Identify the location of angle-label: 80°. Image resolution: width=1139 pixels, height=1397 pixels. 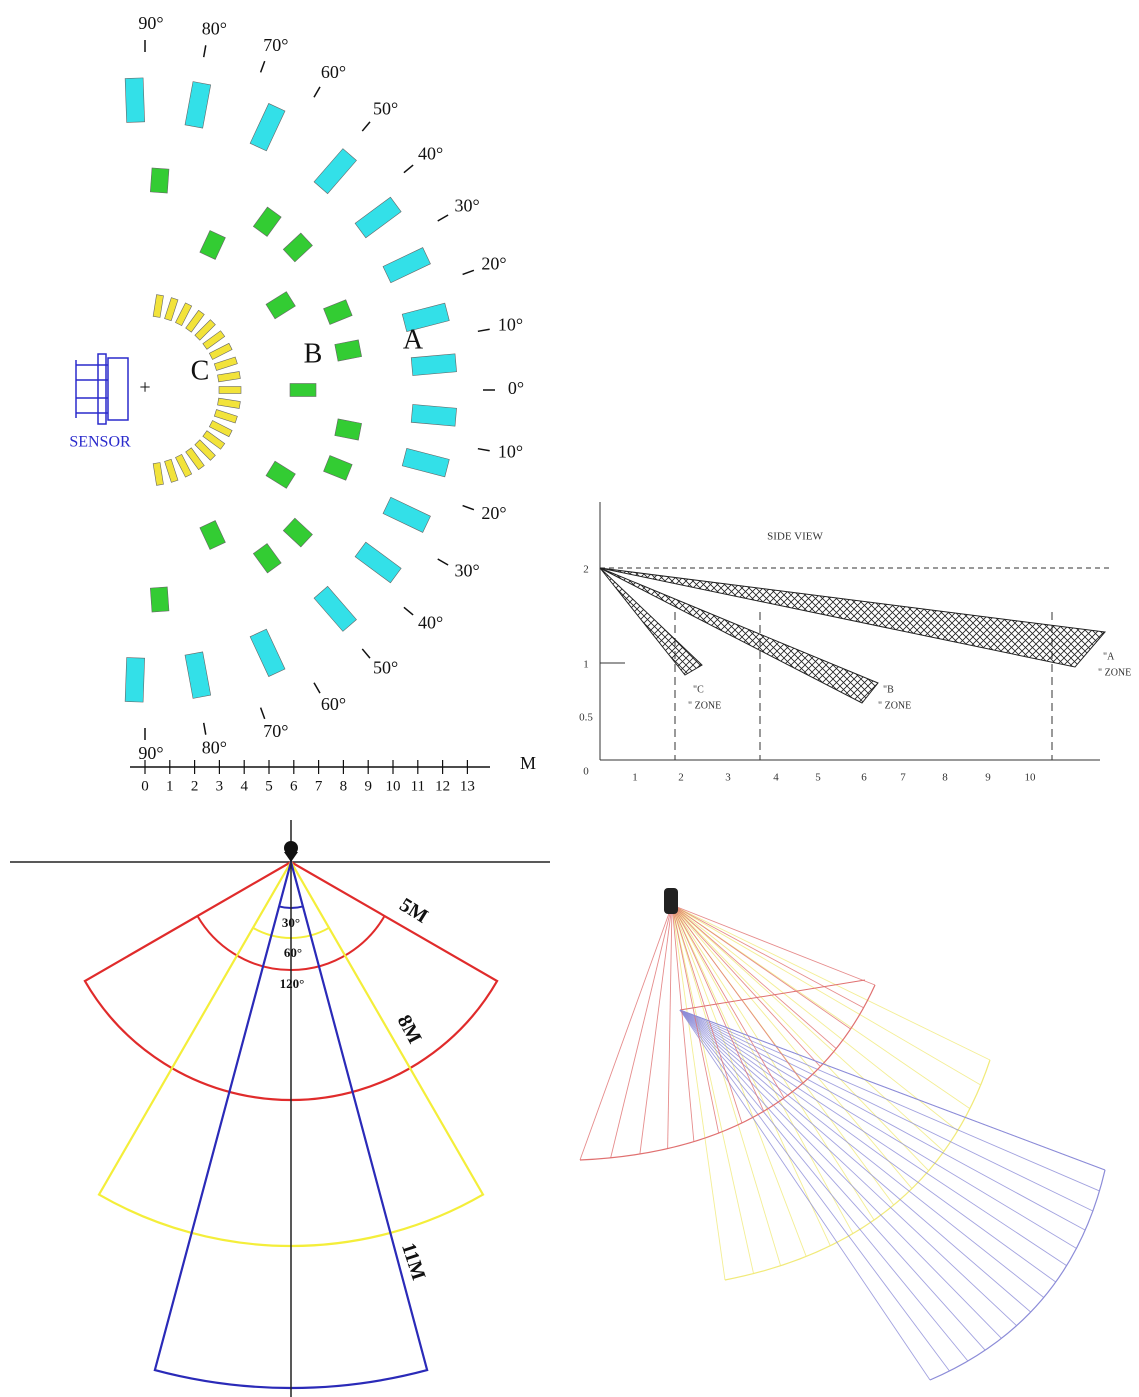
(214, 748).